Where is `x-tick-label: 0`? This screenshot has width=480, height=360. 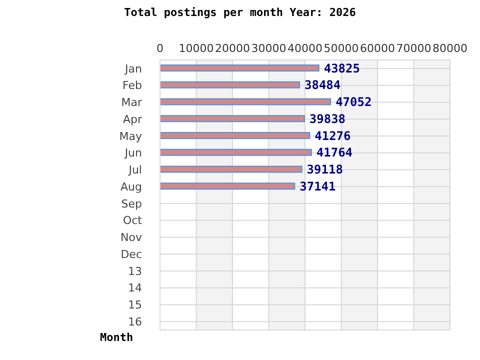
x-tick-label: 0 is located at coordinates (160, 48).